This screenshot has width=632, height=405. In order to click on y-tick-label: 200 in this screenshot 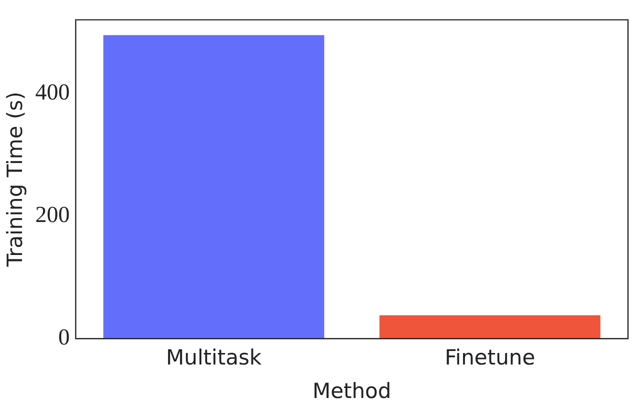, I will do `click(52, 215)`.